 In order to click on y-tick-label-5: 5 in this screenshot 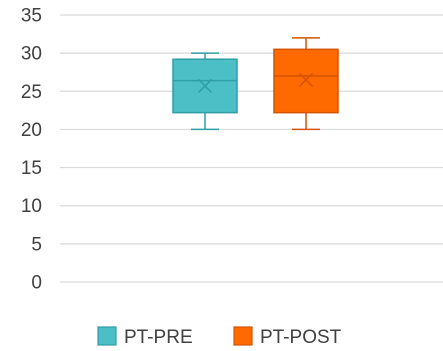, I will do `click(36, 244)`.